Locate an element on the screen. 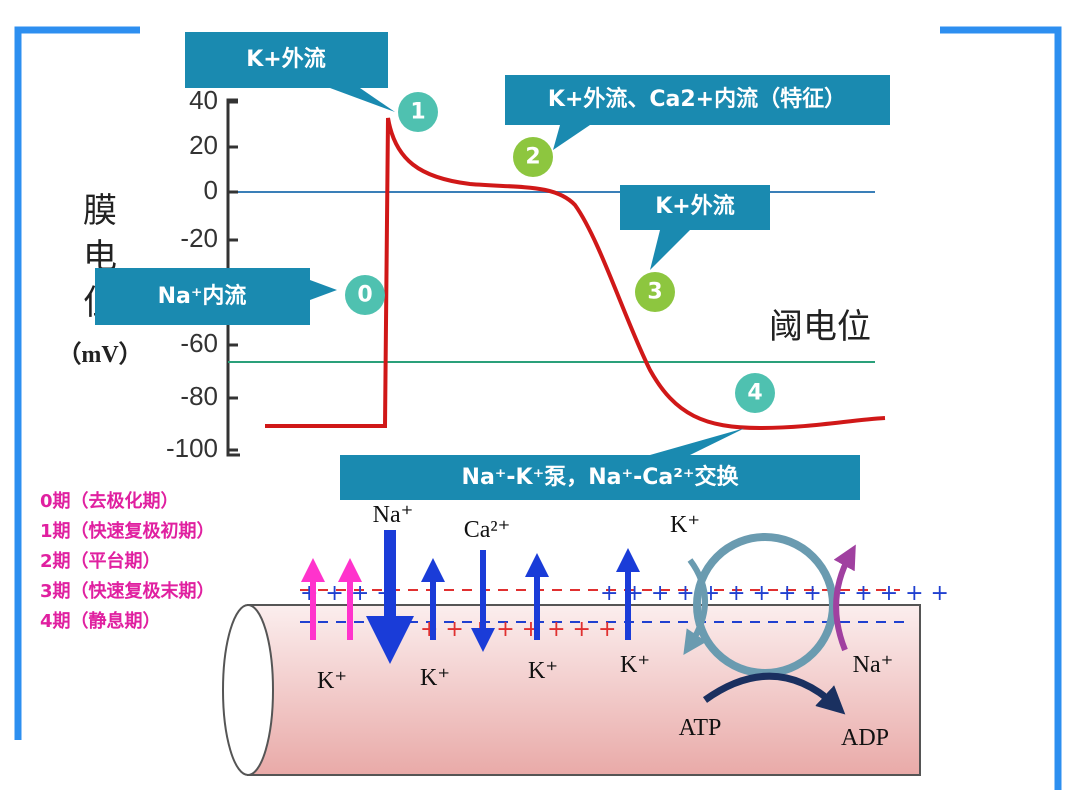 This screenshot has height=790, width=1080. phase-label: 4期（静息期） is located at coordinates (100, 621).